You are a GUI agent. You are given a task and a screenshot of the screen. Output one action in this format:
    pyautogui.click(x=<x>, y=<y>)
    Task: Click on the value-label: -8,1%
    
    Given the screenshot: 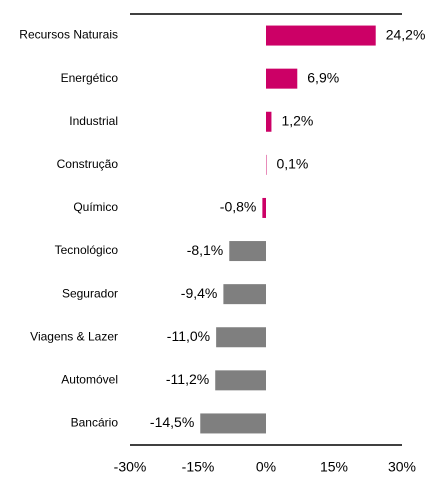 What is the action you would take?
    pyautogui.click(x=205, y=250)
    